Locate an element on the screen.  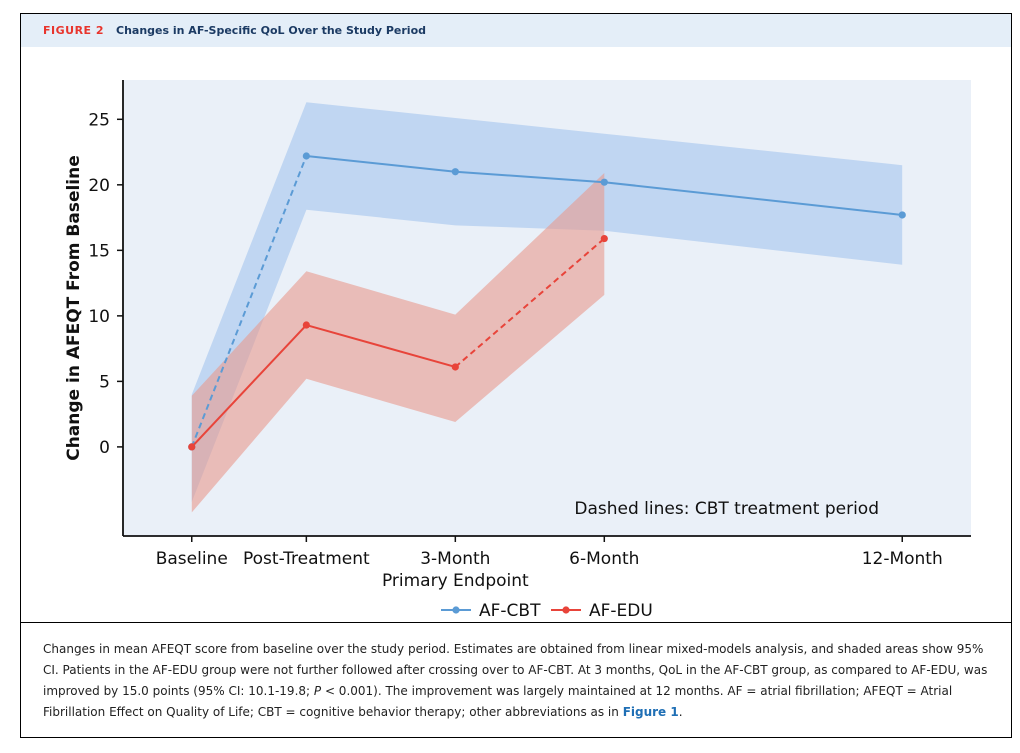
legend-label-af-cbt: AF-CBT is located at coordinates (510, 611).